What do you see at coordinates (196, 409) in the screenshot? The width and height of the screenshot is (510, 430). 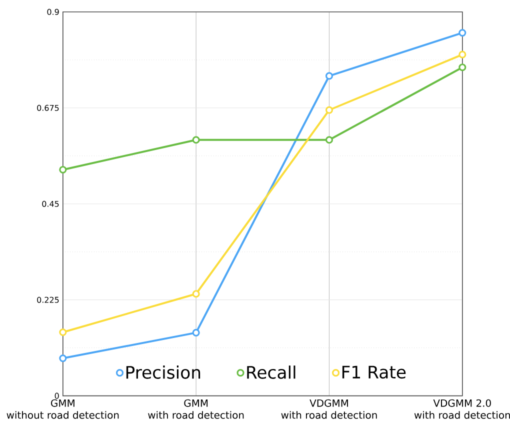 I see `x-tick-label: GMM with road detection` at bounding box center [196, 409].